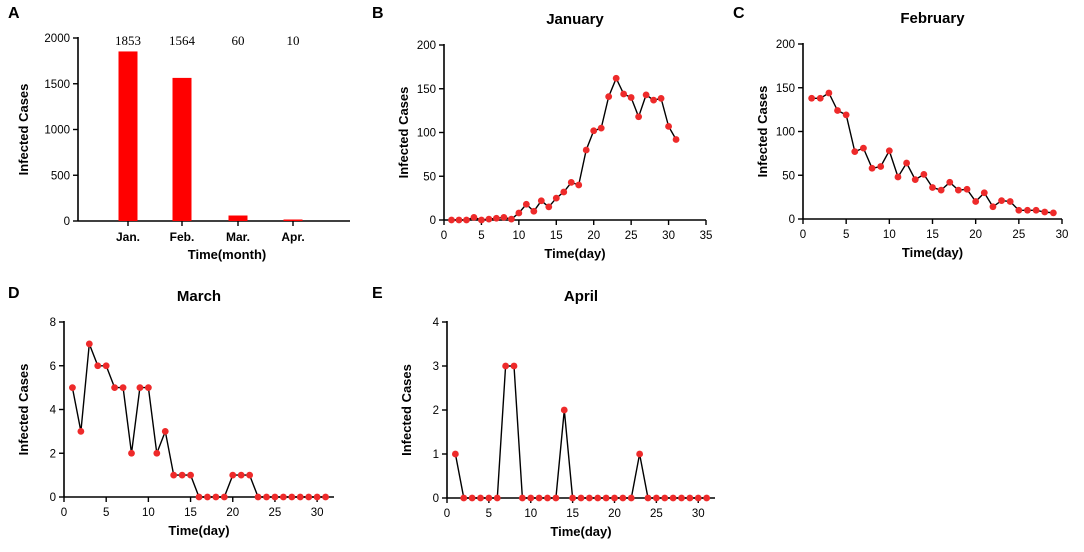 This screenshot has width=1084, height=552. I want to click on chart-title: February, so click(932, 18).